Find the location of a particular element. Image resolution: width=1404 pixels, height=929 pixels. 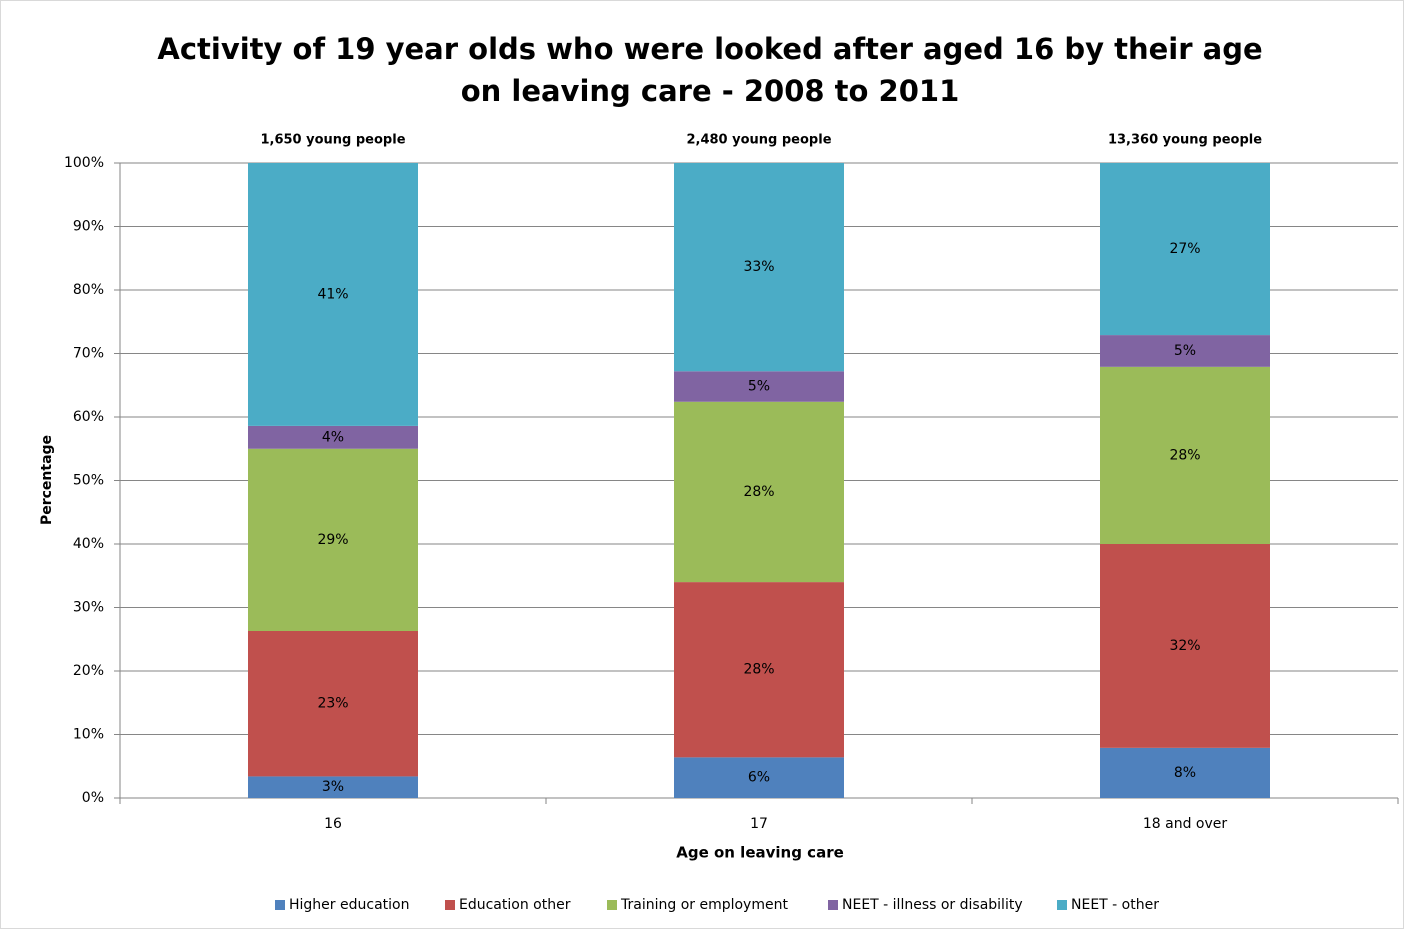

y-tick-label: 20% is located at coordinates (88, 671).